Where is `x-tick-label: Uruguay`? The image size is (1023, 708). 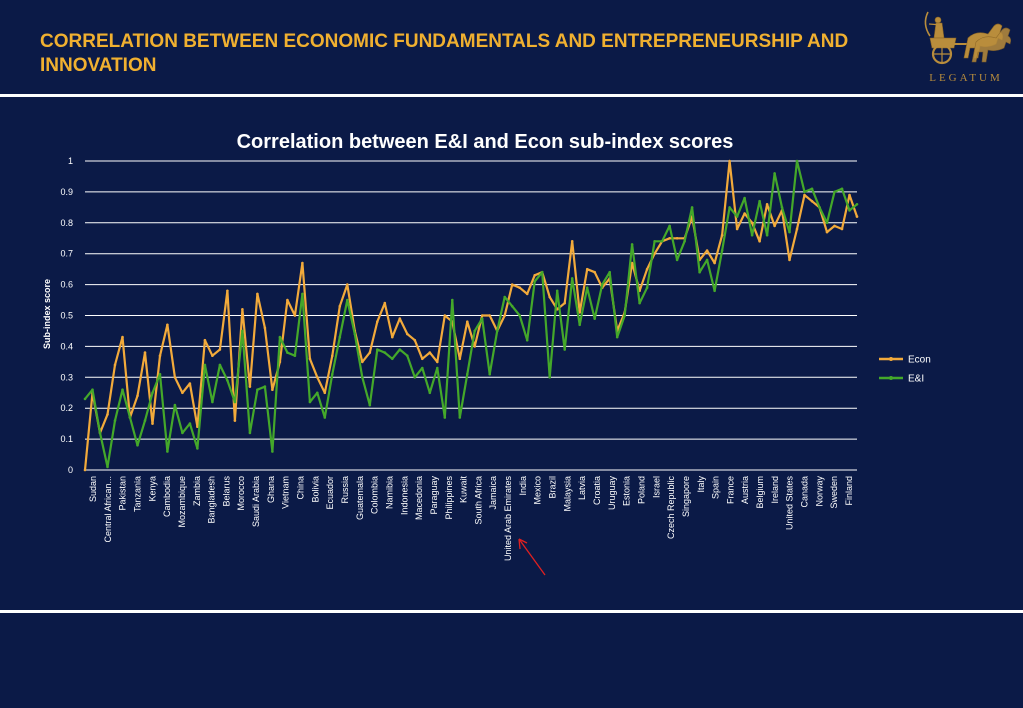
x-tick-label: Uruguay is located at coordinates (612, 493).